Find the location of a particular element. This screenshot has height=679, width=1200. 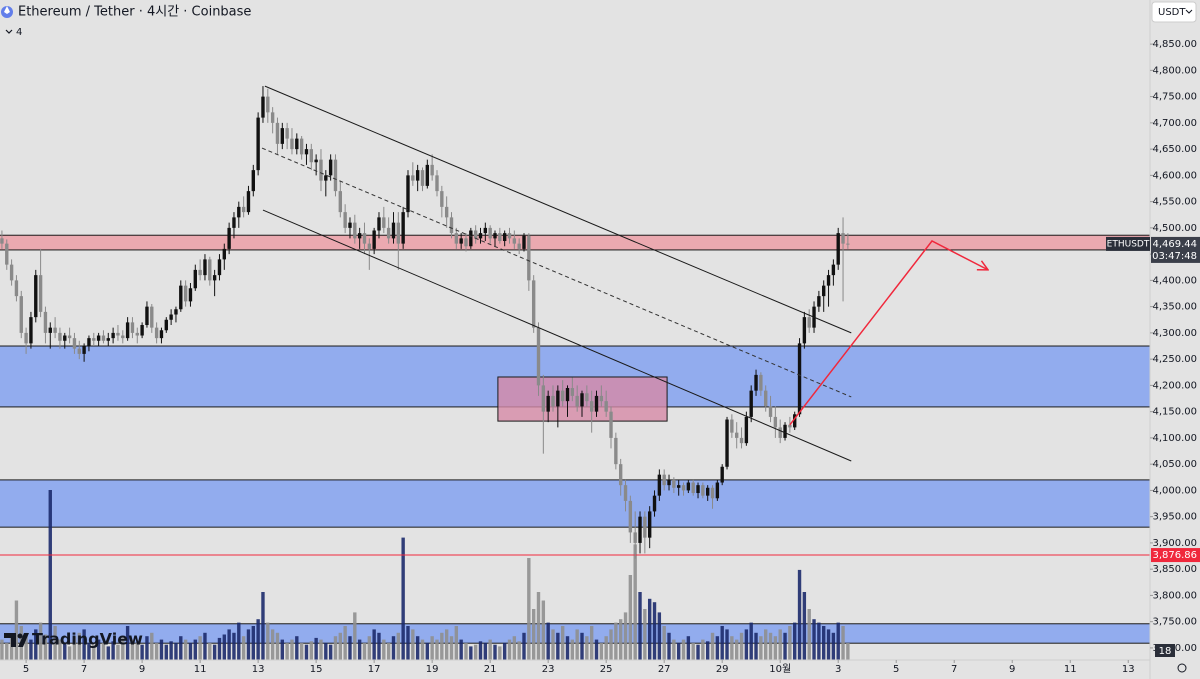

currency-button is located at coordinates (1174, 12).